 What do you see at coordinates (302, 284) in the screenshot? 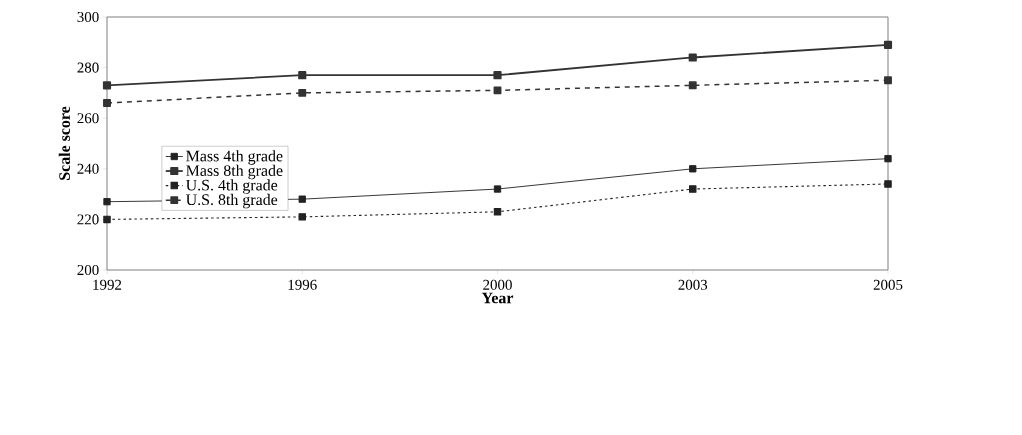
I see `x-tick-label: 1996` at bounding box center [302, 284].